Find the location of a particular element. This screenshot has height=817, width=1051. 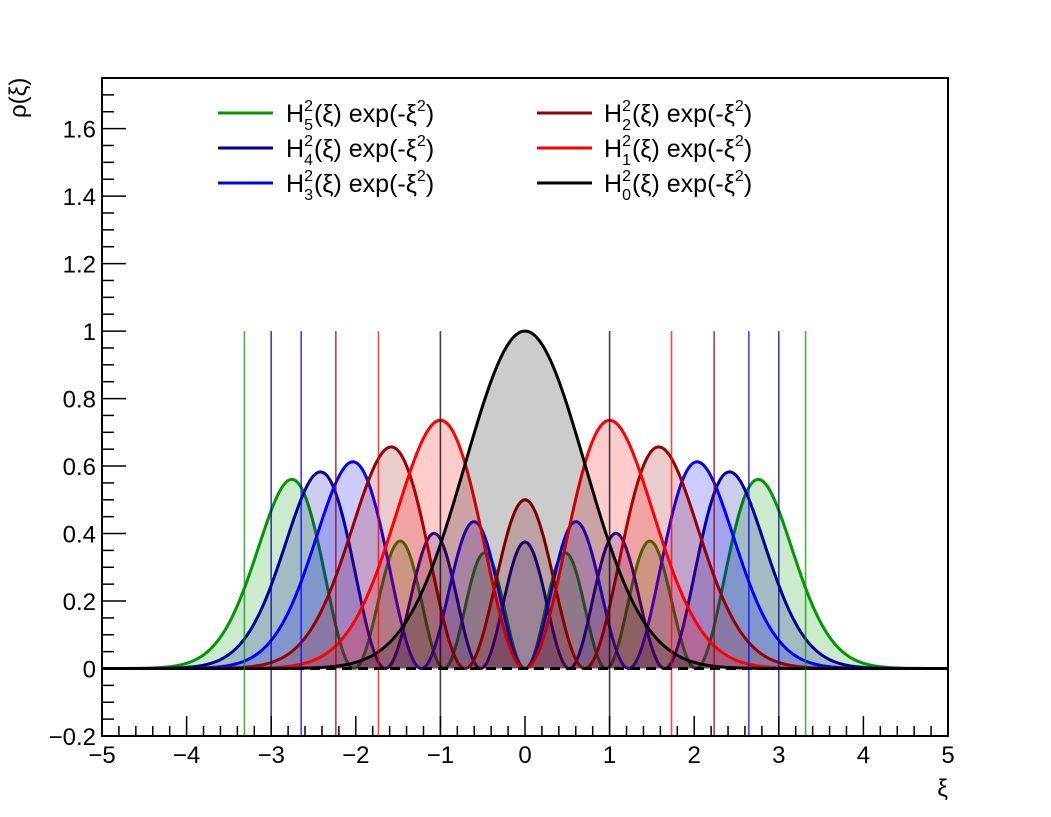

legend-label-H4: H2 4(ξ) exp(-ξ2) is located at coordinates (360, 151).